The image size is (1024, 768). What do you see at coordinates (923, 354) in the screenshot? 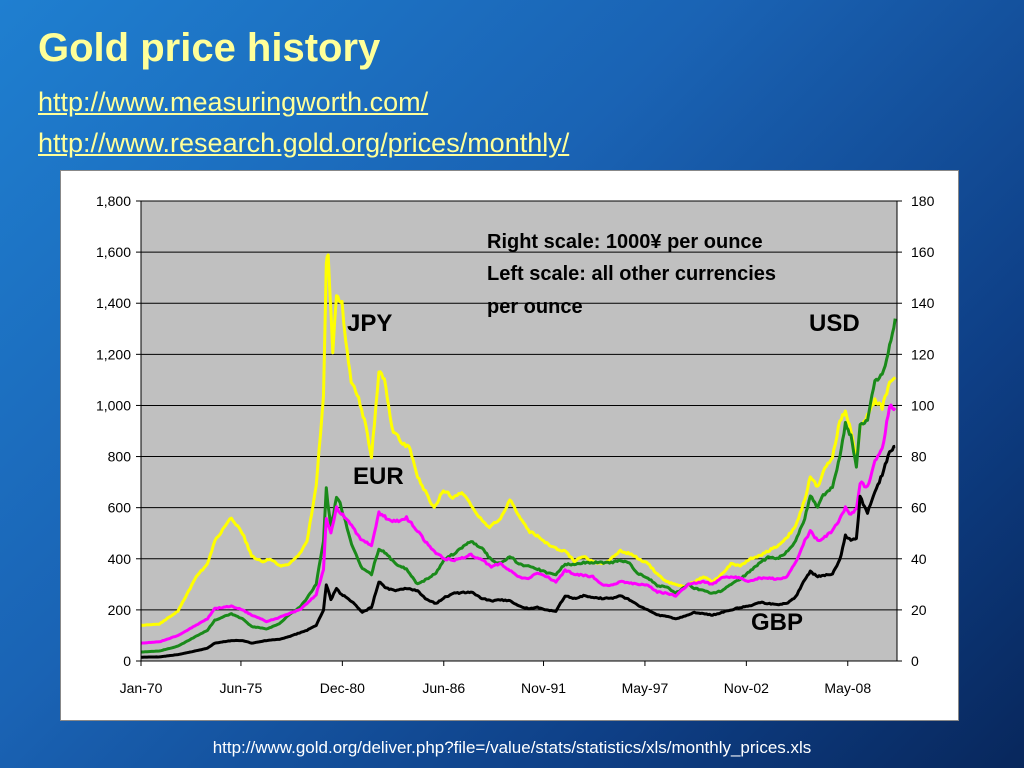
I see `right-axis-tick-label: 120` at bounding box center [923, 354].